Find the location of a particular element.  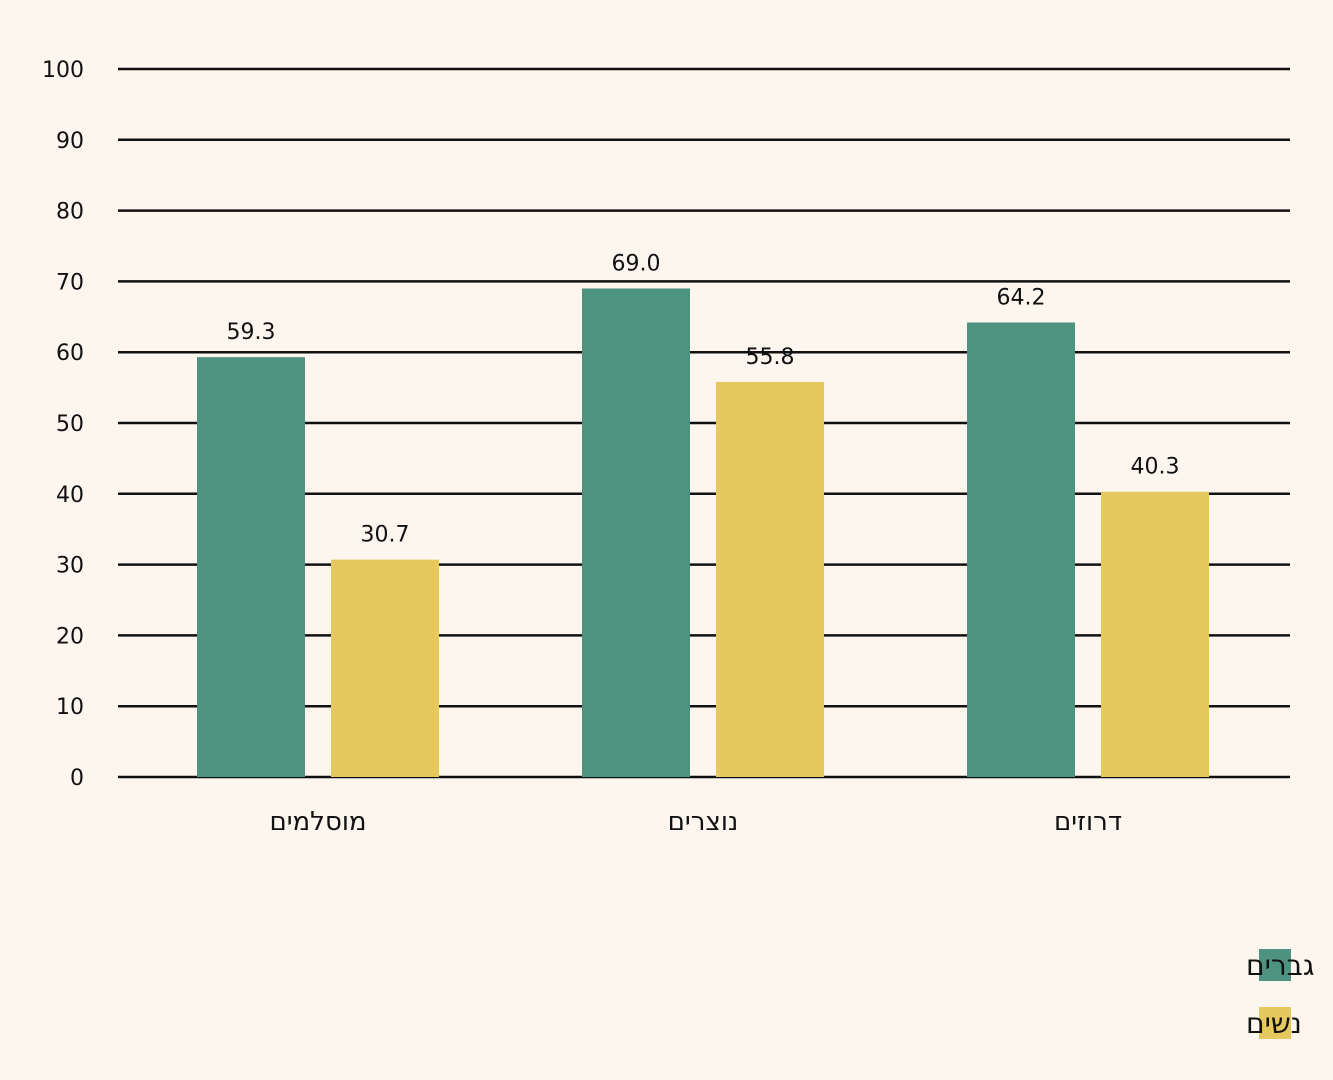

y-tick-label: 20 is located at coordinates (70, 636).